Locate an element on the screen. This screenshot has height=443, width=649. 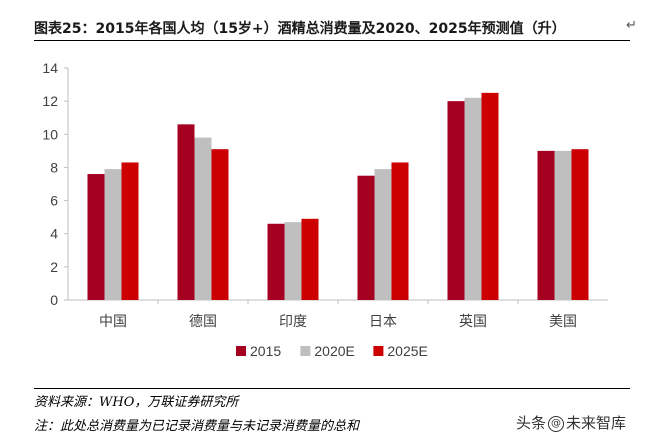
watermark-prefix: 头条 is located at coordinates (531, 423).